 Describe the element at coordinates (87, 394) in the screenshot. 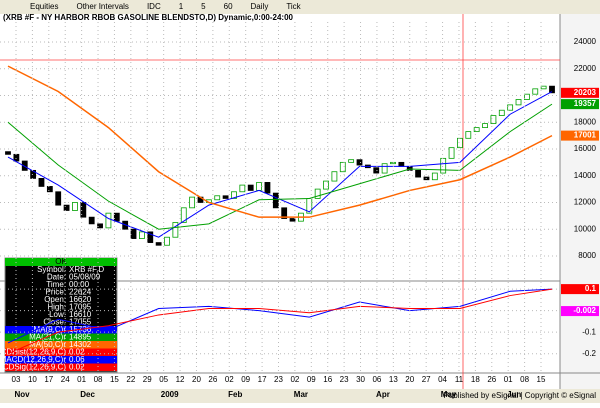

I see `month-label: Dec` at that location.